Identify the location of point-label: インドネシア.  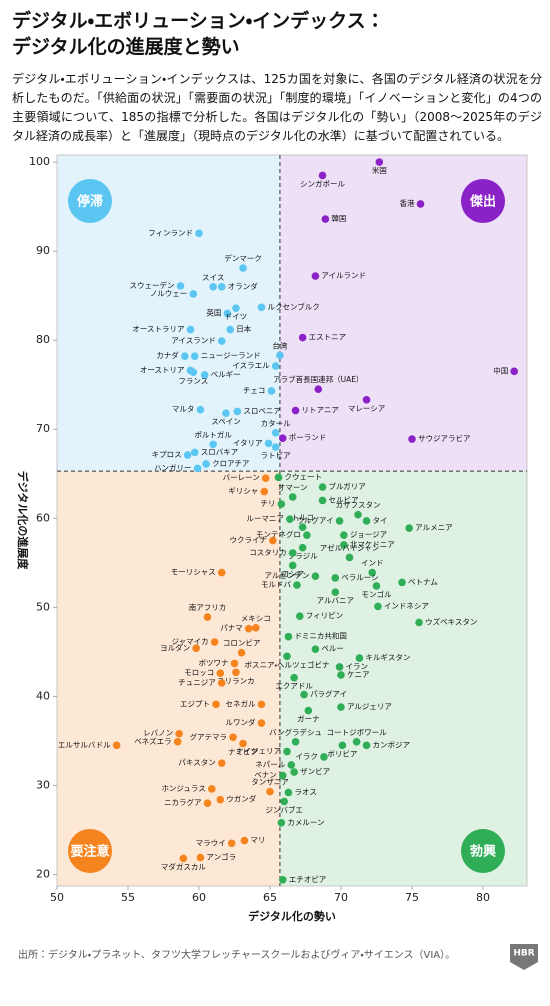
(406, 605).